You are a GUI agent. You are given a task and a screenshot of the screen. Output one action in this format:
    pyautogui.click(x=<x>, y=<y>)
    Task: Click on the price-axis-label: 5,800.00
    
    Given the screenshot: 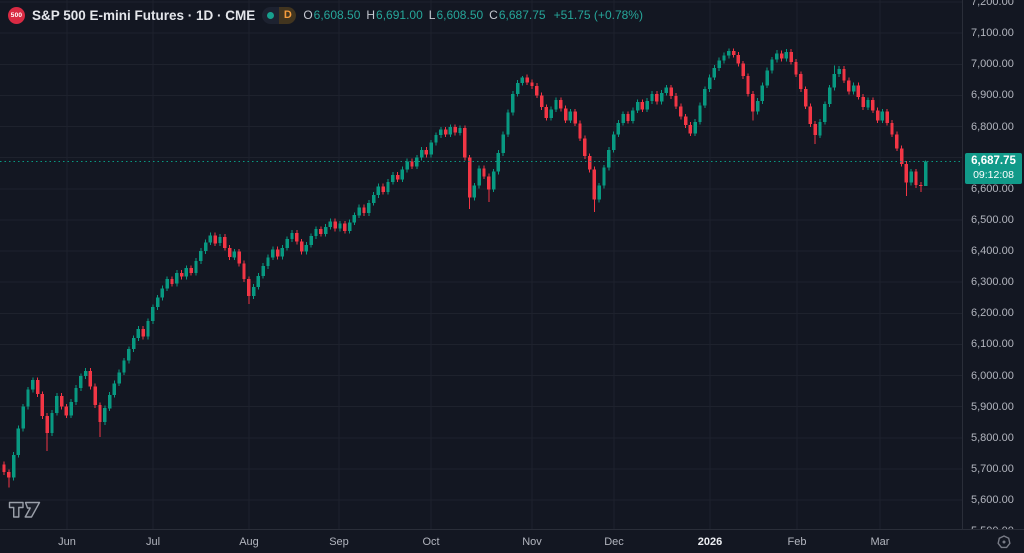 What is the action you would take?
    pyautogui.click(x=992, y=438)
    